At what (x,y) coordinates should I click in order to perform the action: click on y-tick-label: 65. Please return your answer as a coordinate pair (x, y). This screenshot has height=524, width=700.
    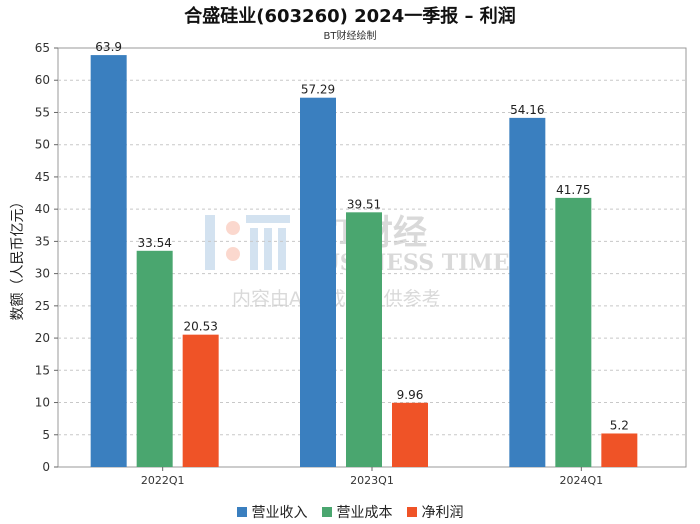
    Looking at the image, I should click on (42, 48).